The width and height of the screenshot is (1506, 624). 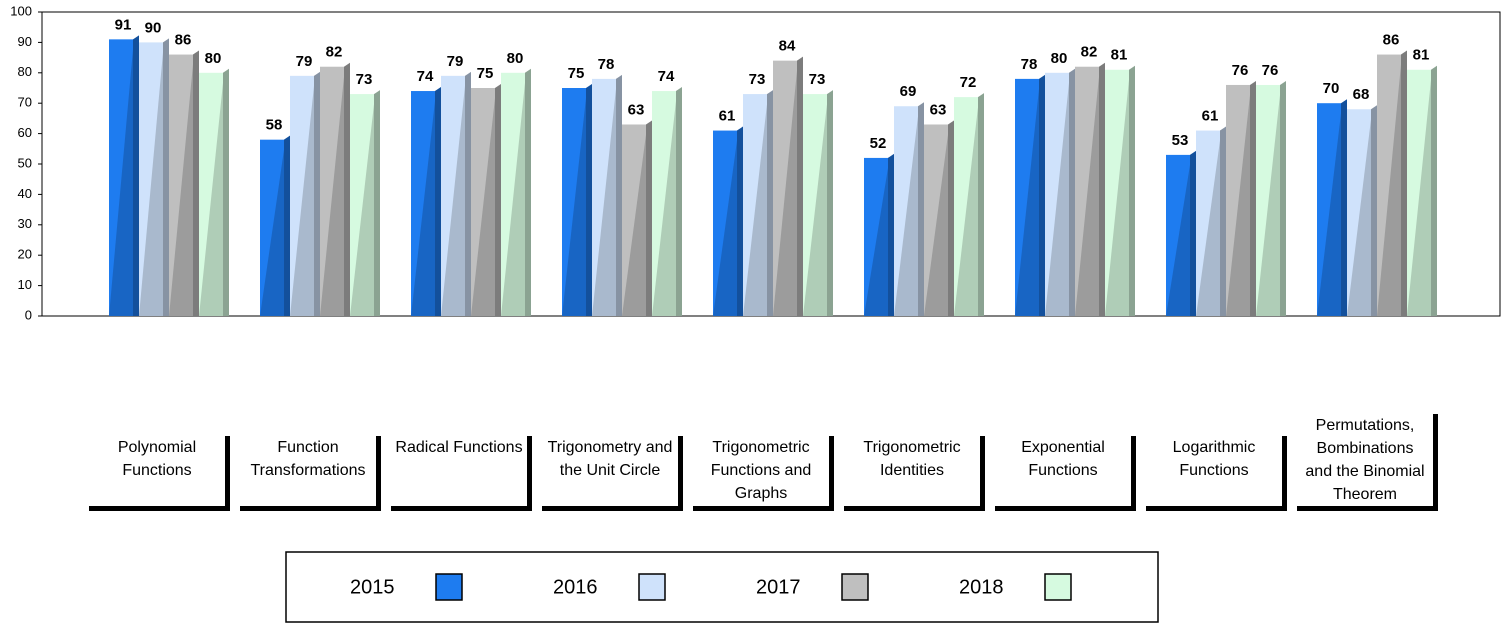 I want to click on data-label: 76, so click(x=1270, y=70).